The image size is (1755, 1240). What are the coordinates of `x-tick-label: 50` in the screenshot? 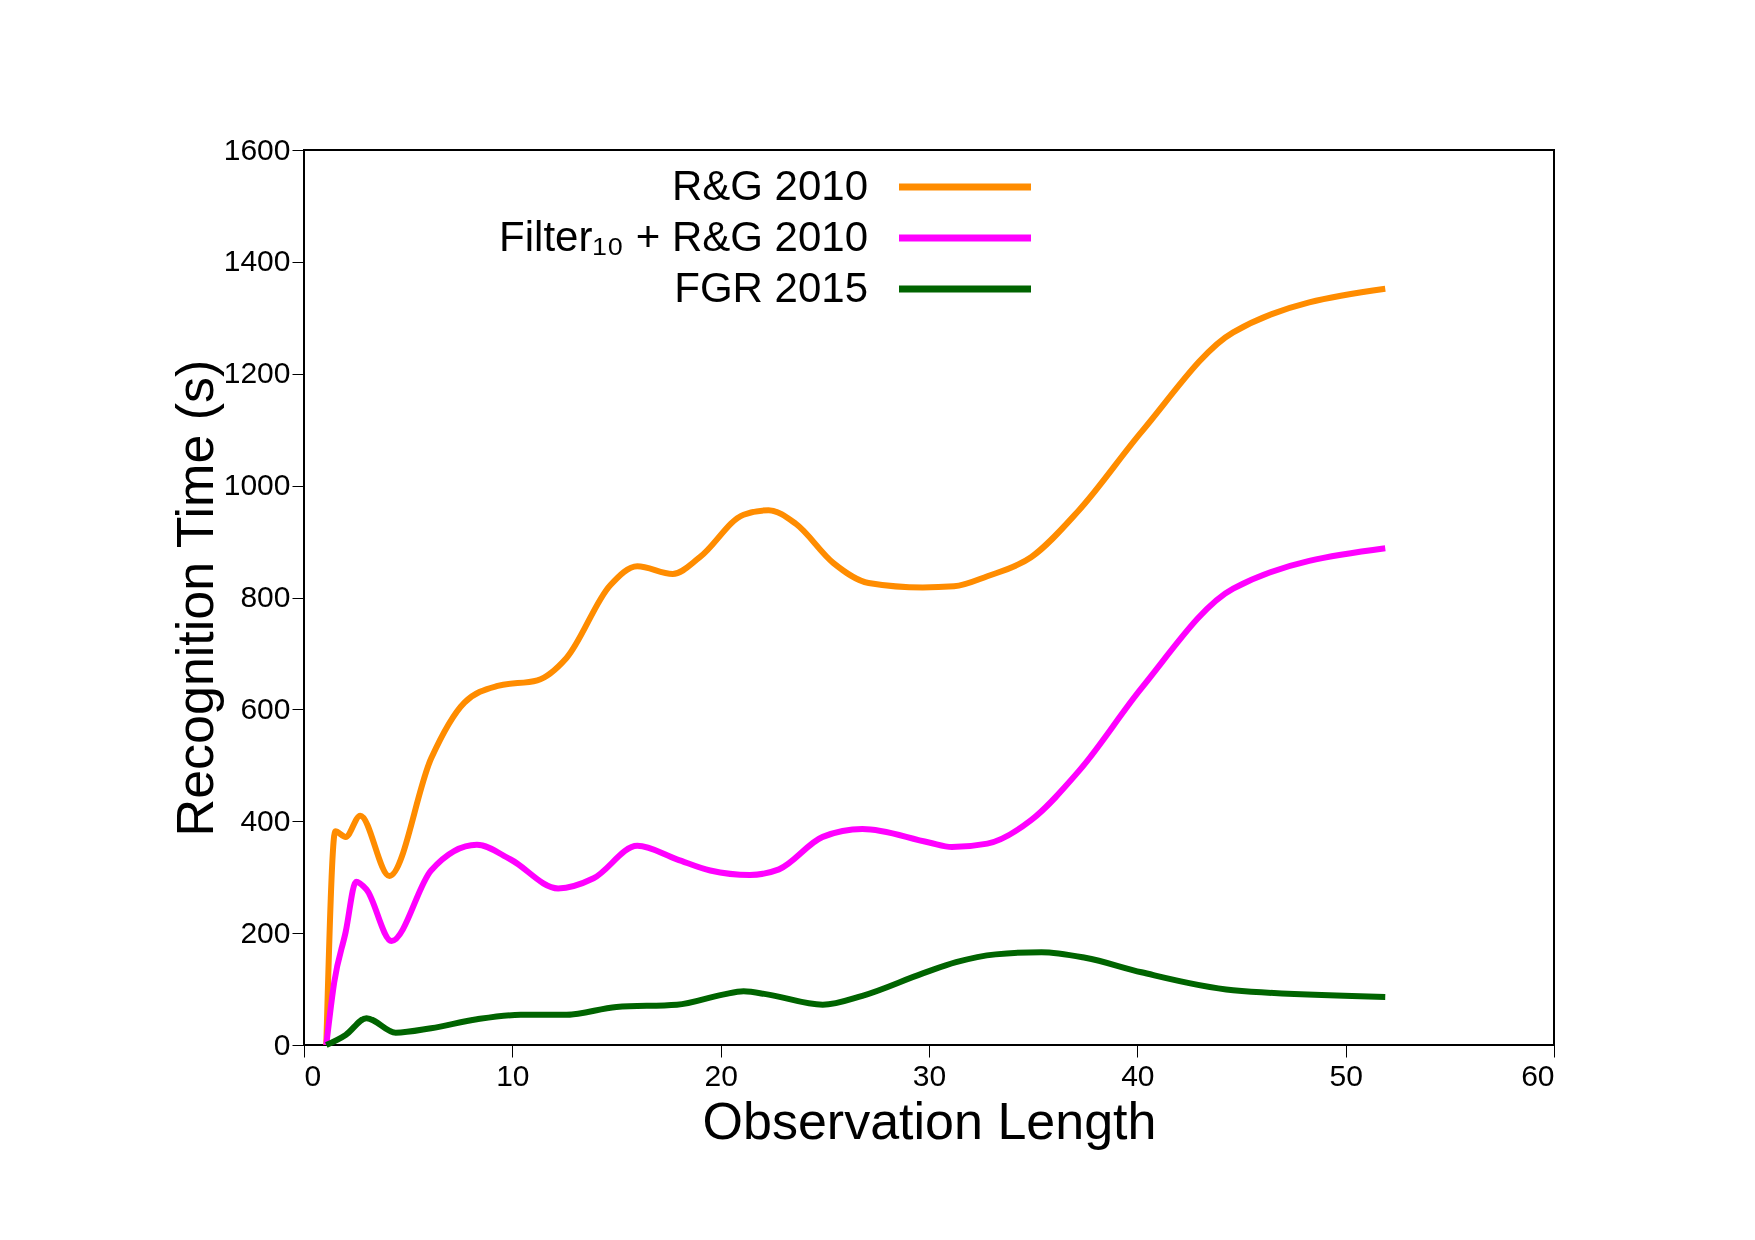 It's located at (1346, 1075).